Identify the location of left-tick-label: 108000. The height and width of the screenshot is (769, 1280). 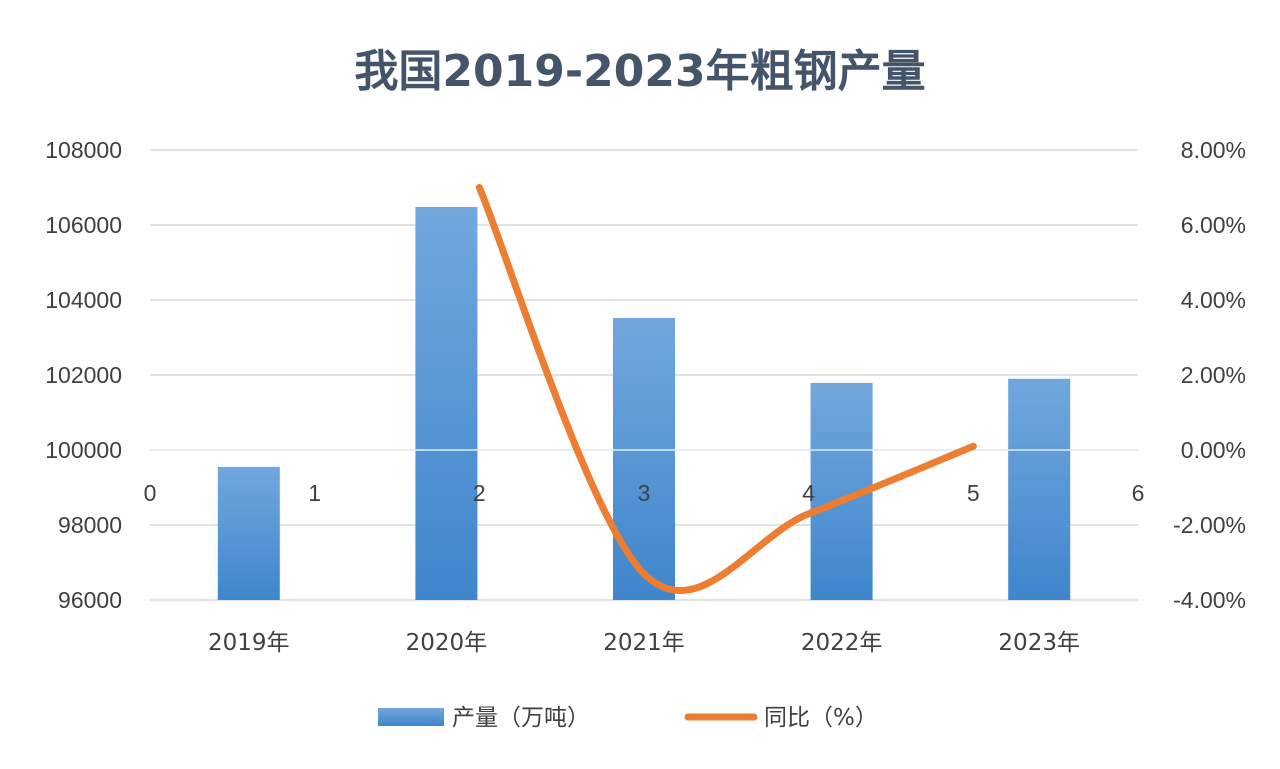
(83, 150).